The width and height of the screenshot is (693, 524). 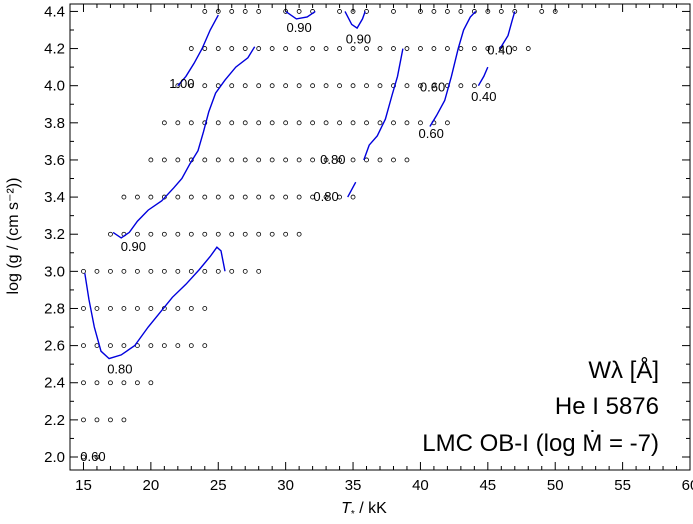 I want to click on annotation-line: He I 5876, so click(x=607, y=406).